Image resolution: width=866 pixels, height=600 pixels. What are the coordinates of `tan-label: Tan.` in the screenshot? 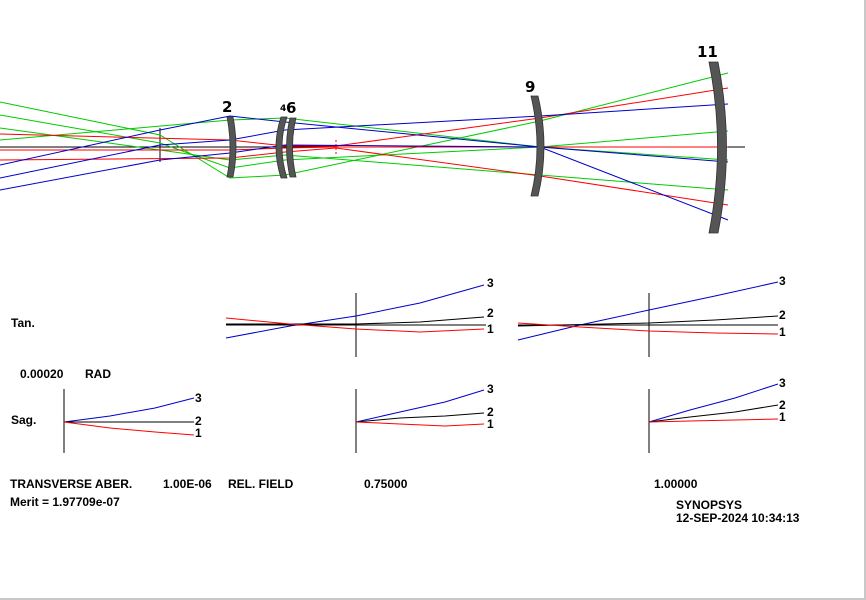 It's located at (23, 323).